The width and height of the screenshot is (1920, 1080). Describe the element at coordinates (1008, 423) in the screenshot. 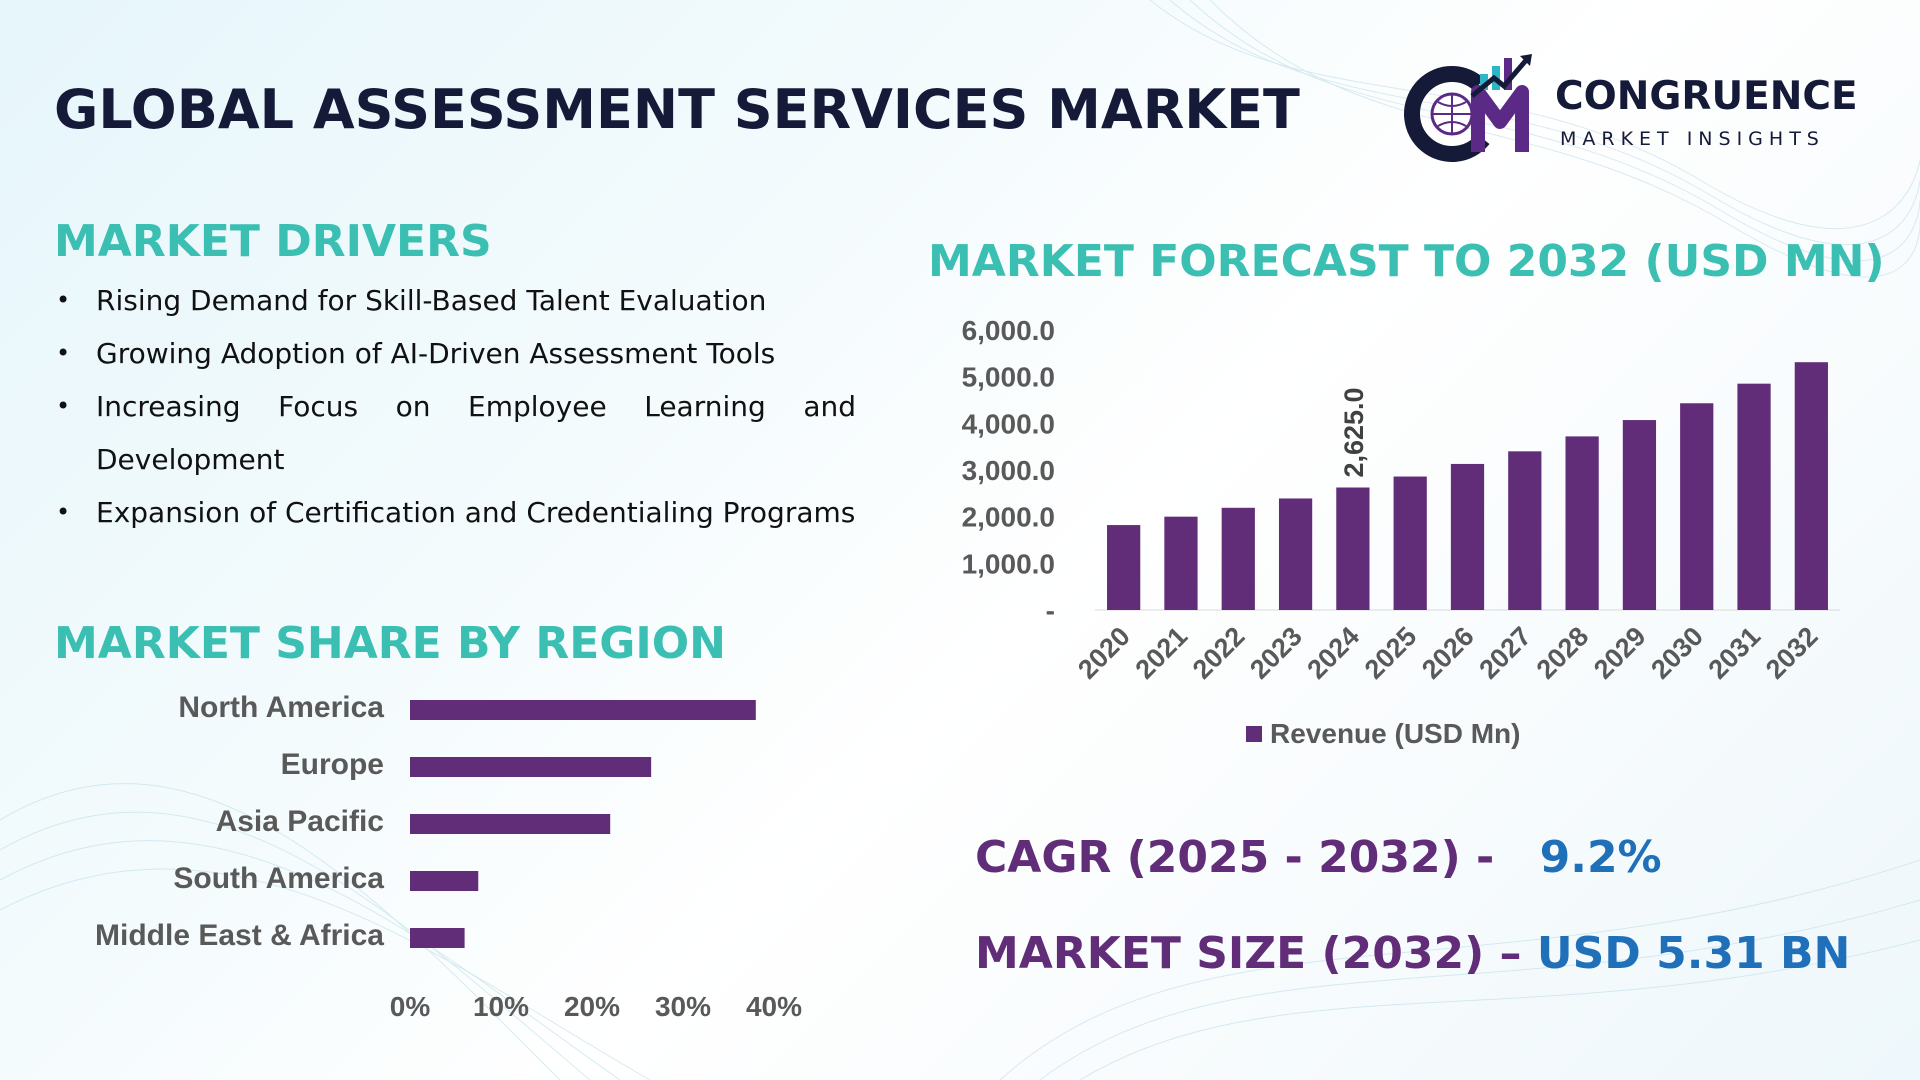

I see `y-tick-label: 4,000.0` at that location.